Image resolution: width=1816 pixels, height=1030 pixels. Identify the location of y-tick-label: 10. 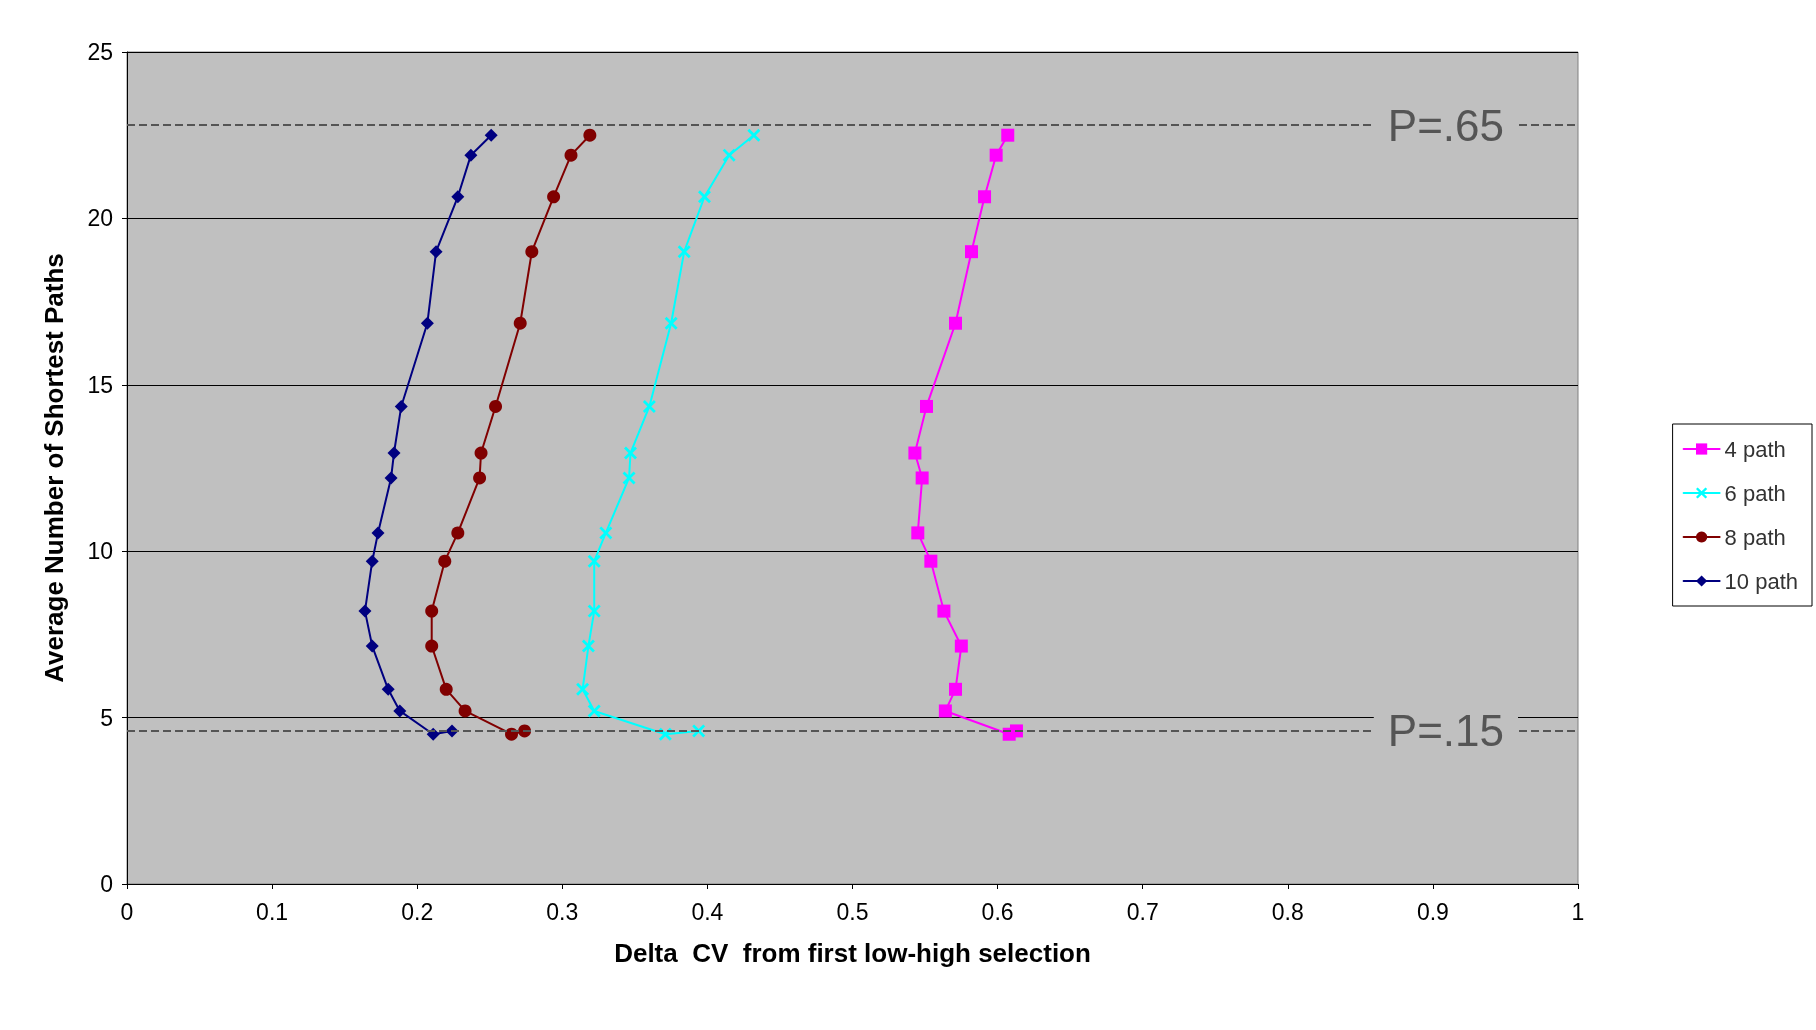
(100, 551).